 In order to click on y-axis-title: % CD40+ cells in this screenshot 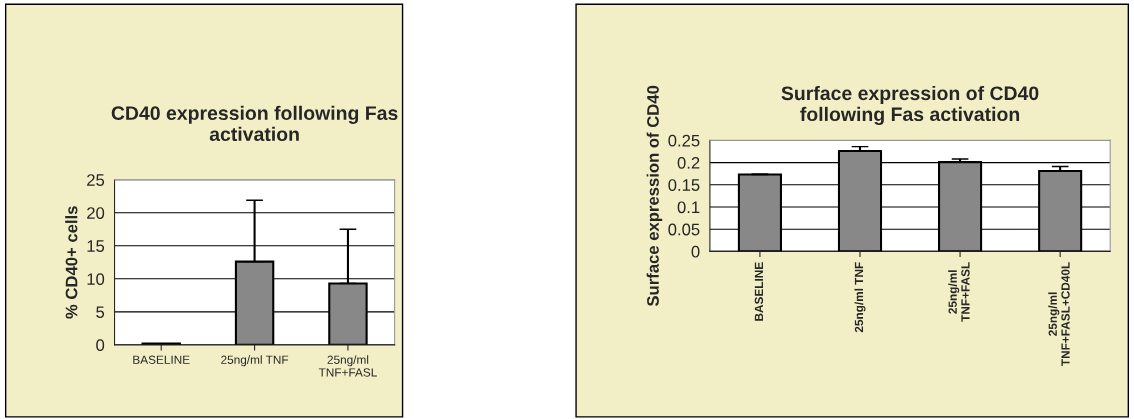, I will do `click(71, 262)`.